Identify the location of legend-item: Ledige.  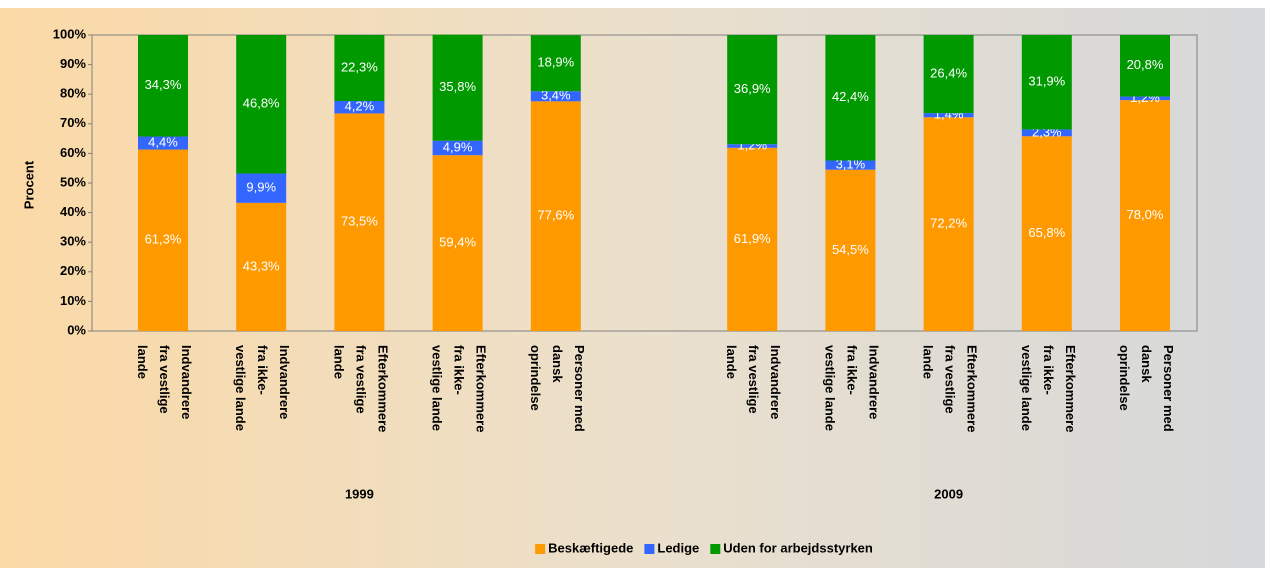
(671, 547).